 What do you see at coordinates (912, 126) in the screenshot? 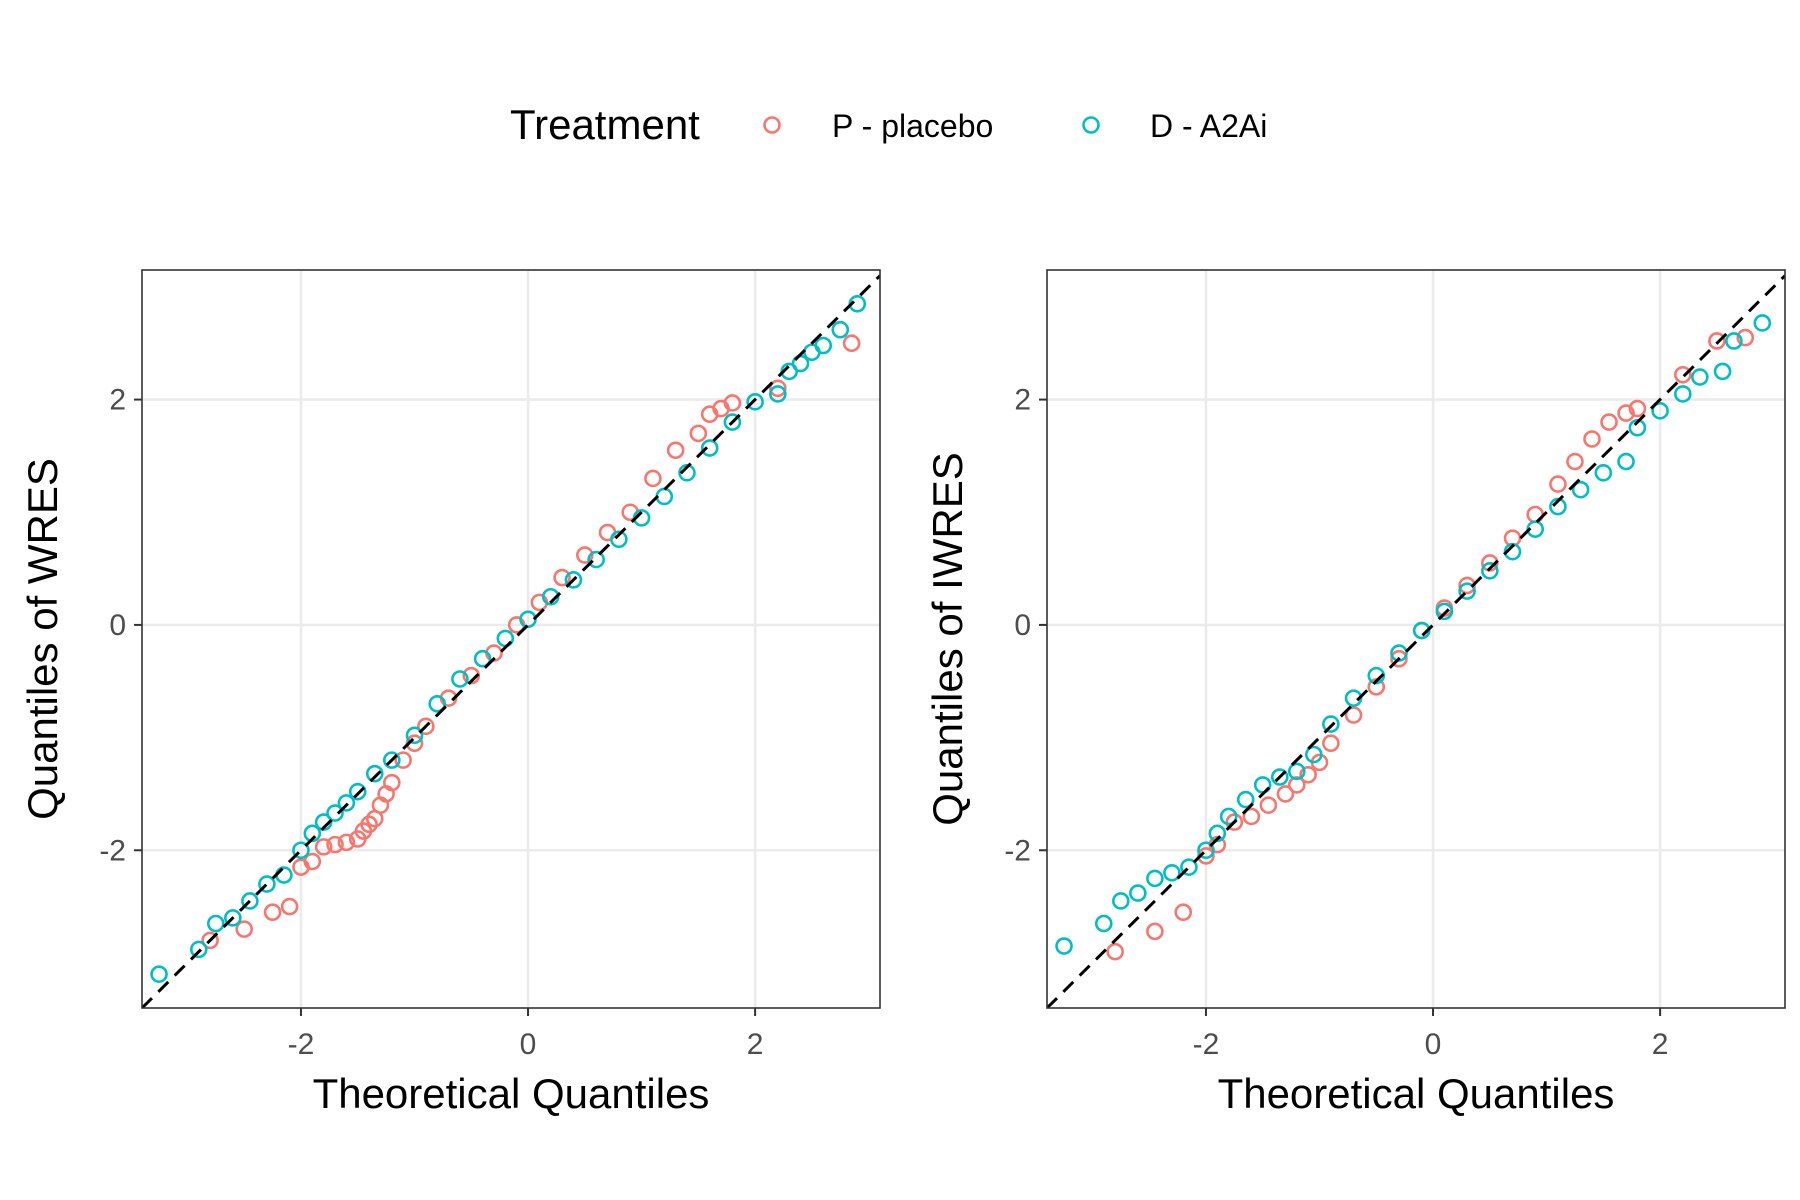
I see `legend-label-placebo: P - placebo` at bounding box center [912, 126].